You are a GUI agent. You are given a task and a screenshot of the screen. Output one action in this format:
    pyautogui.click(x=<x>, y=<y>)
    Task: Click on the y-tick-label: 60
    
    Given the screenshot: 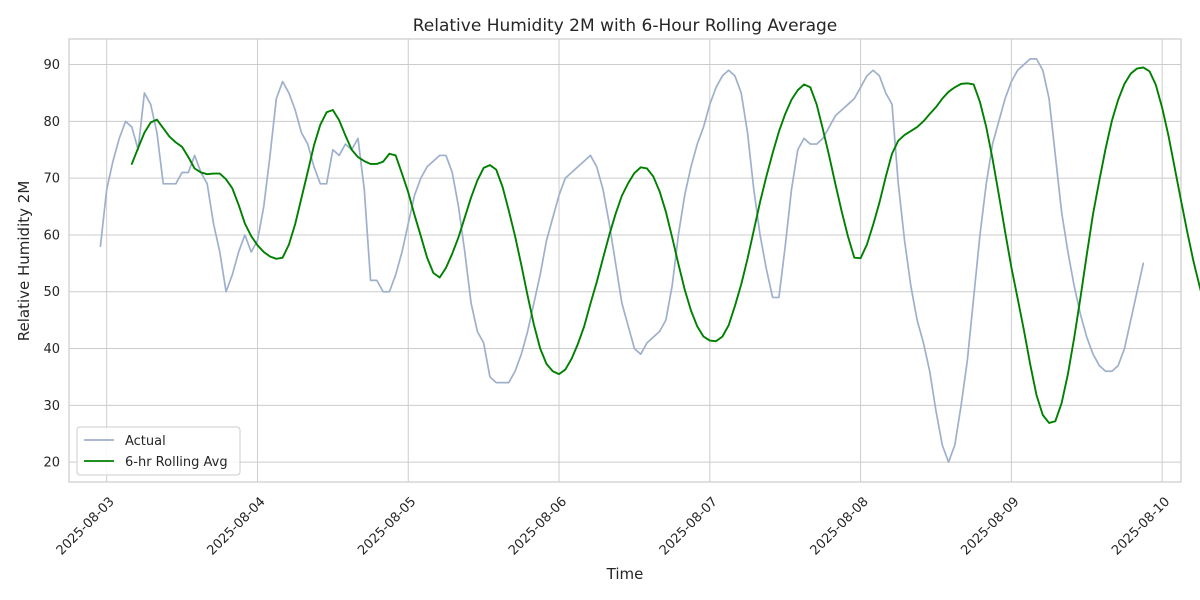 What is the action you would take?
    pyautogui.click(x=51, y=235)
    